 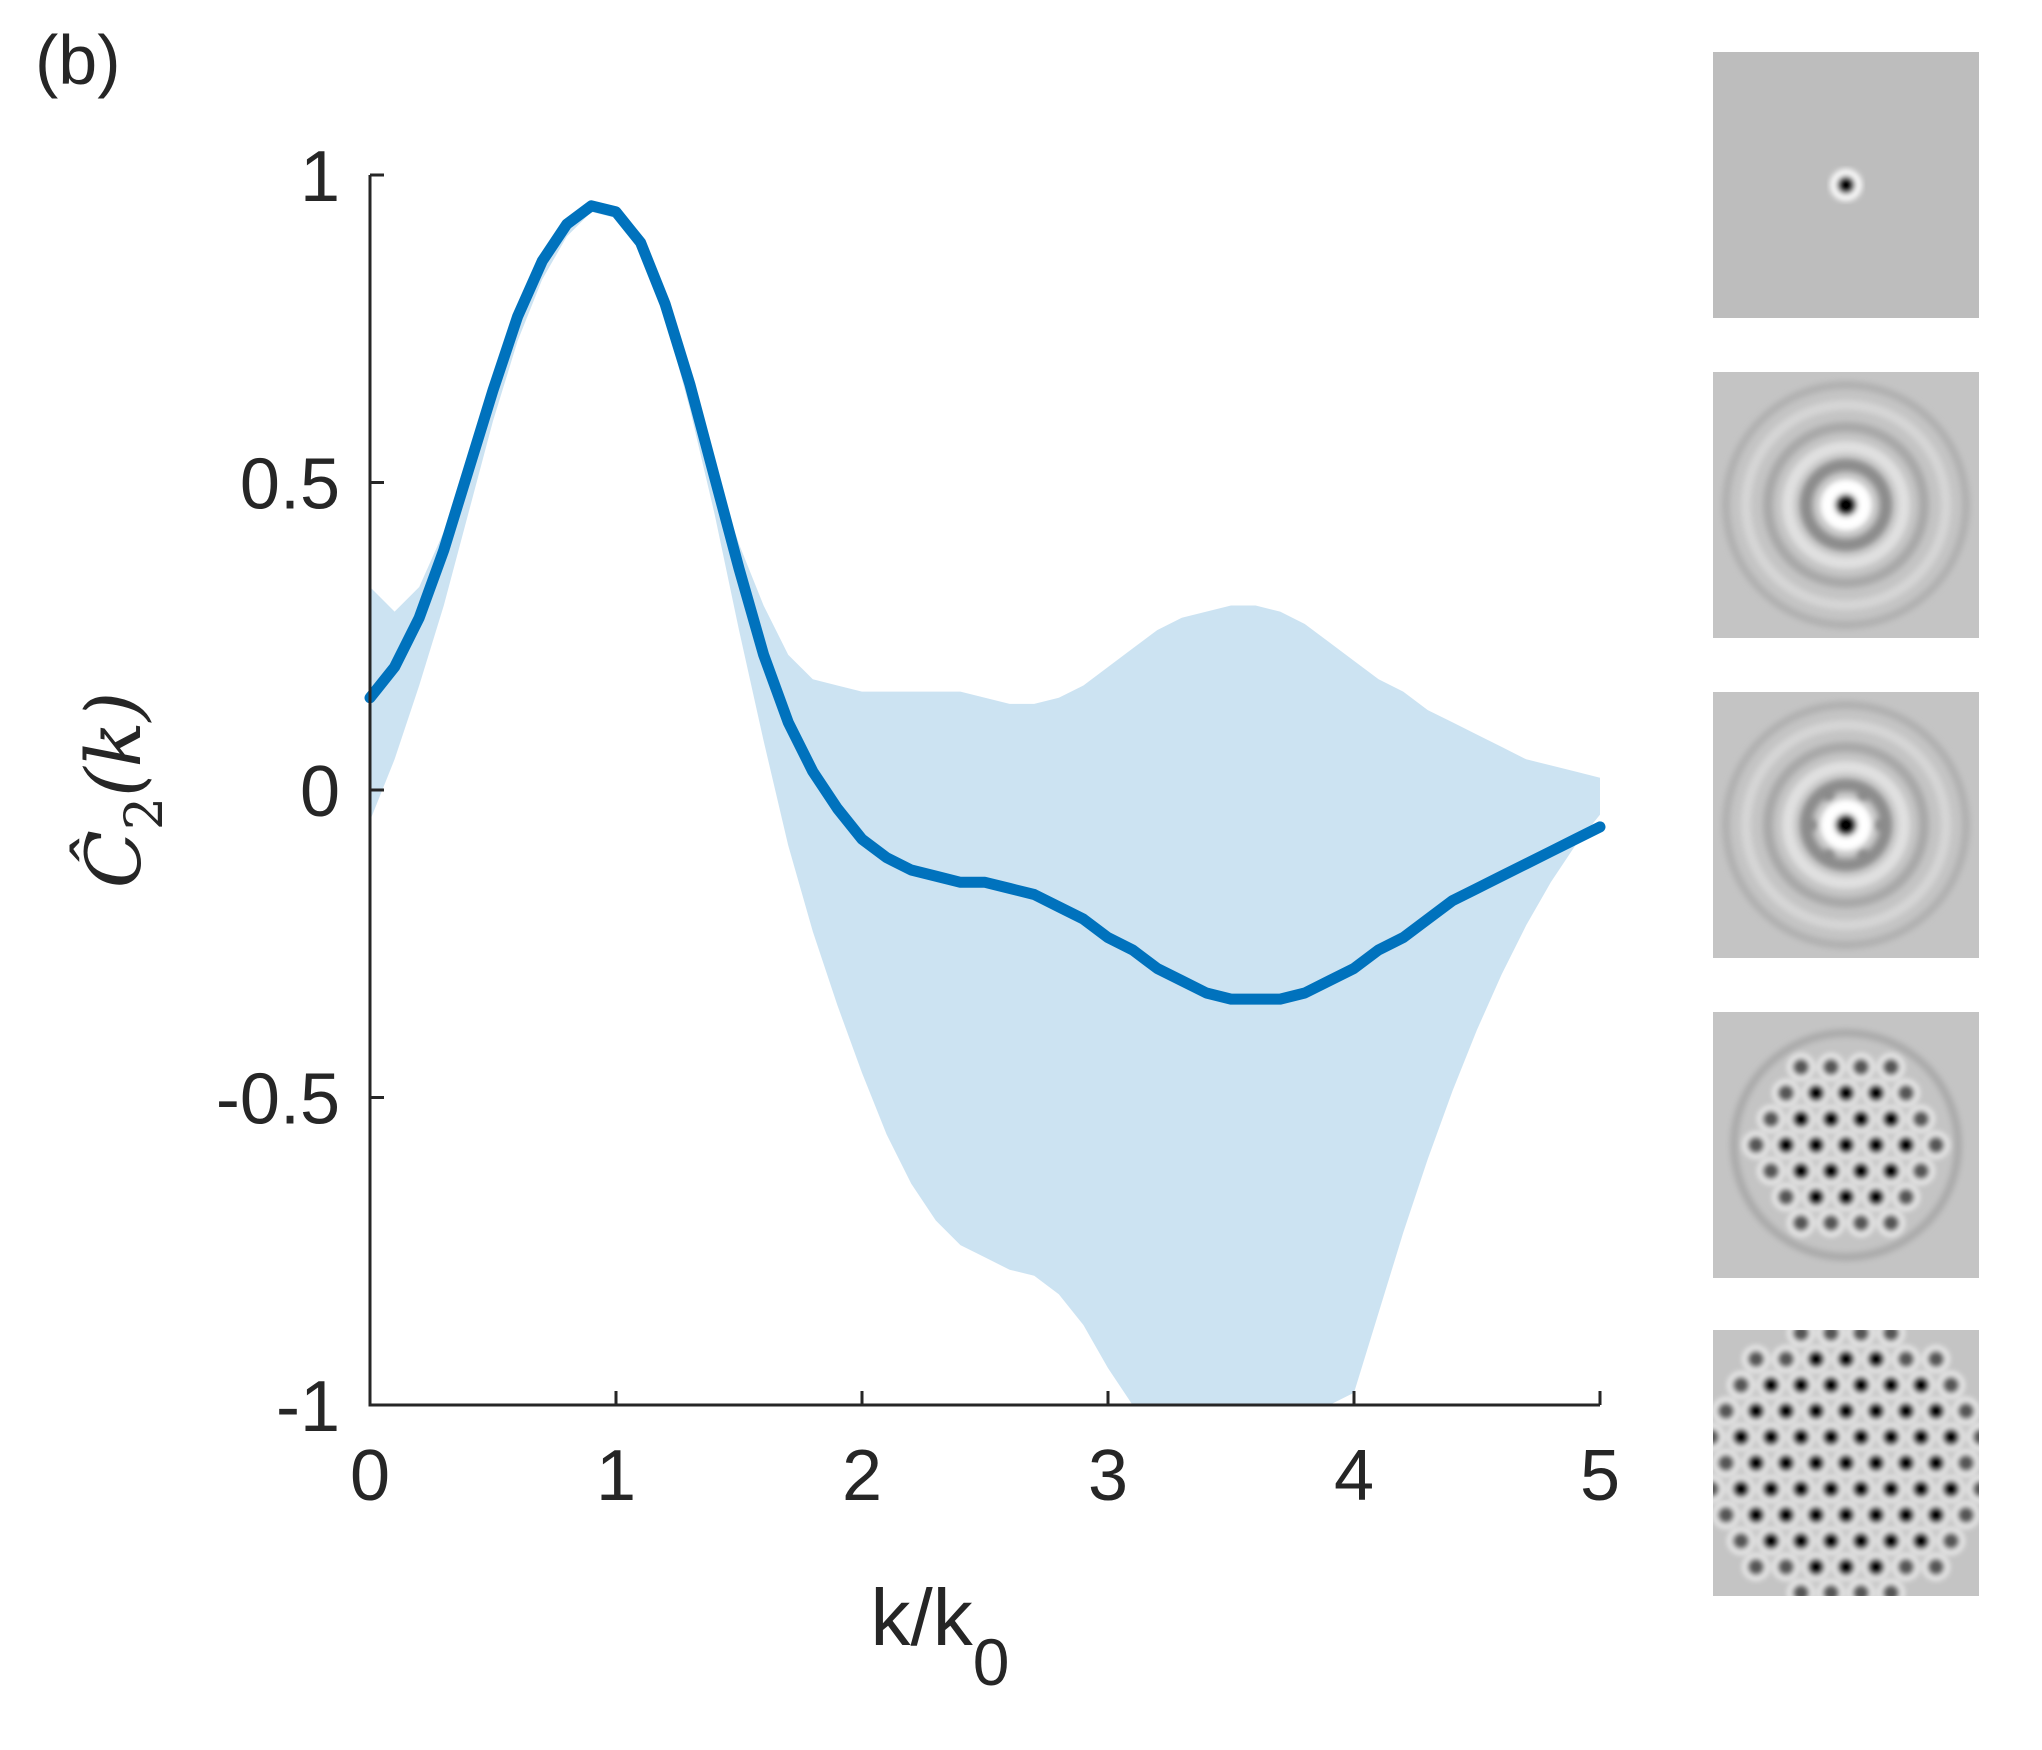 I want to click on x-tick-label: 3, so click(x=1108, y=1476).